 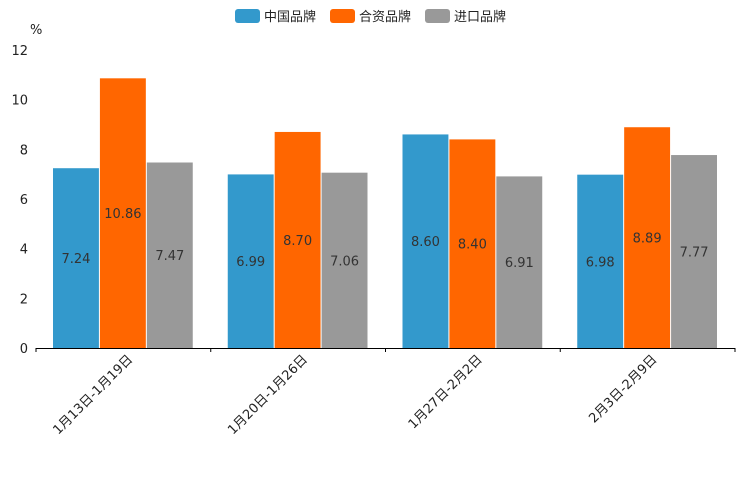 I want to click on bar-value-label: 6.91, so click(x=519, y=263).